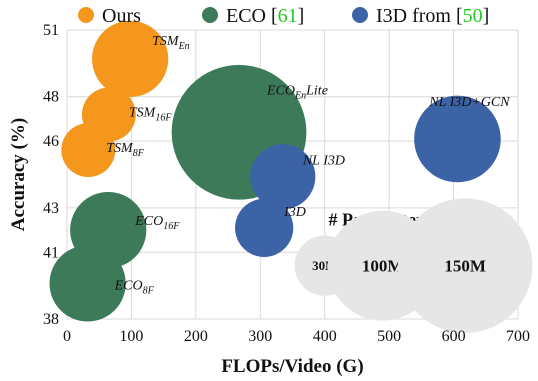  I want to click on x-tick-label: 700, so click(518, 336).